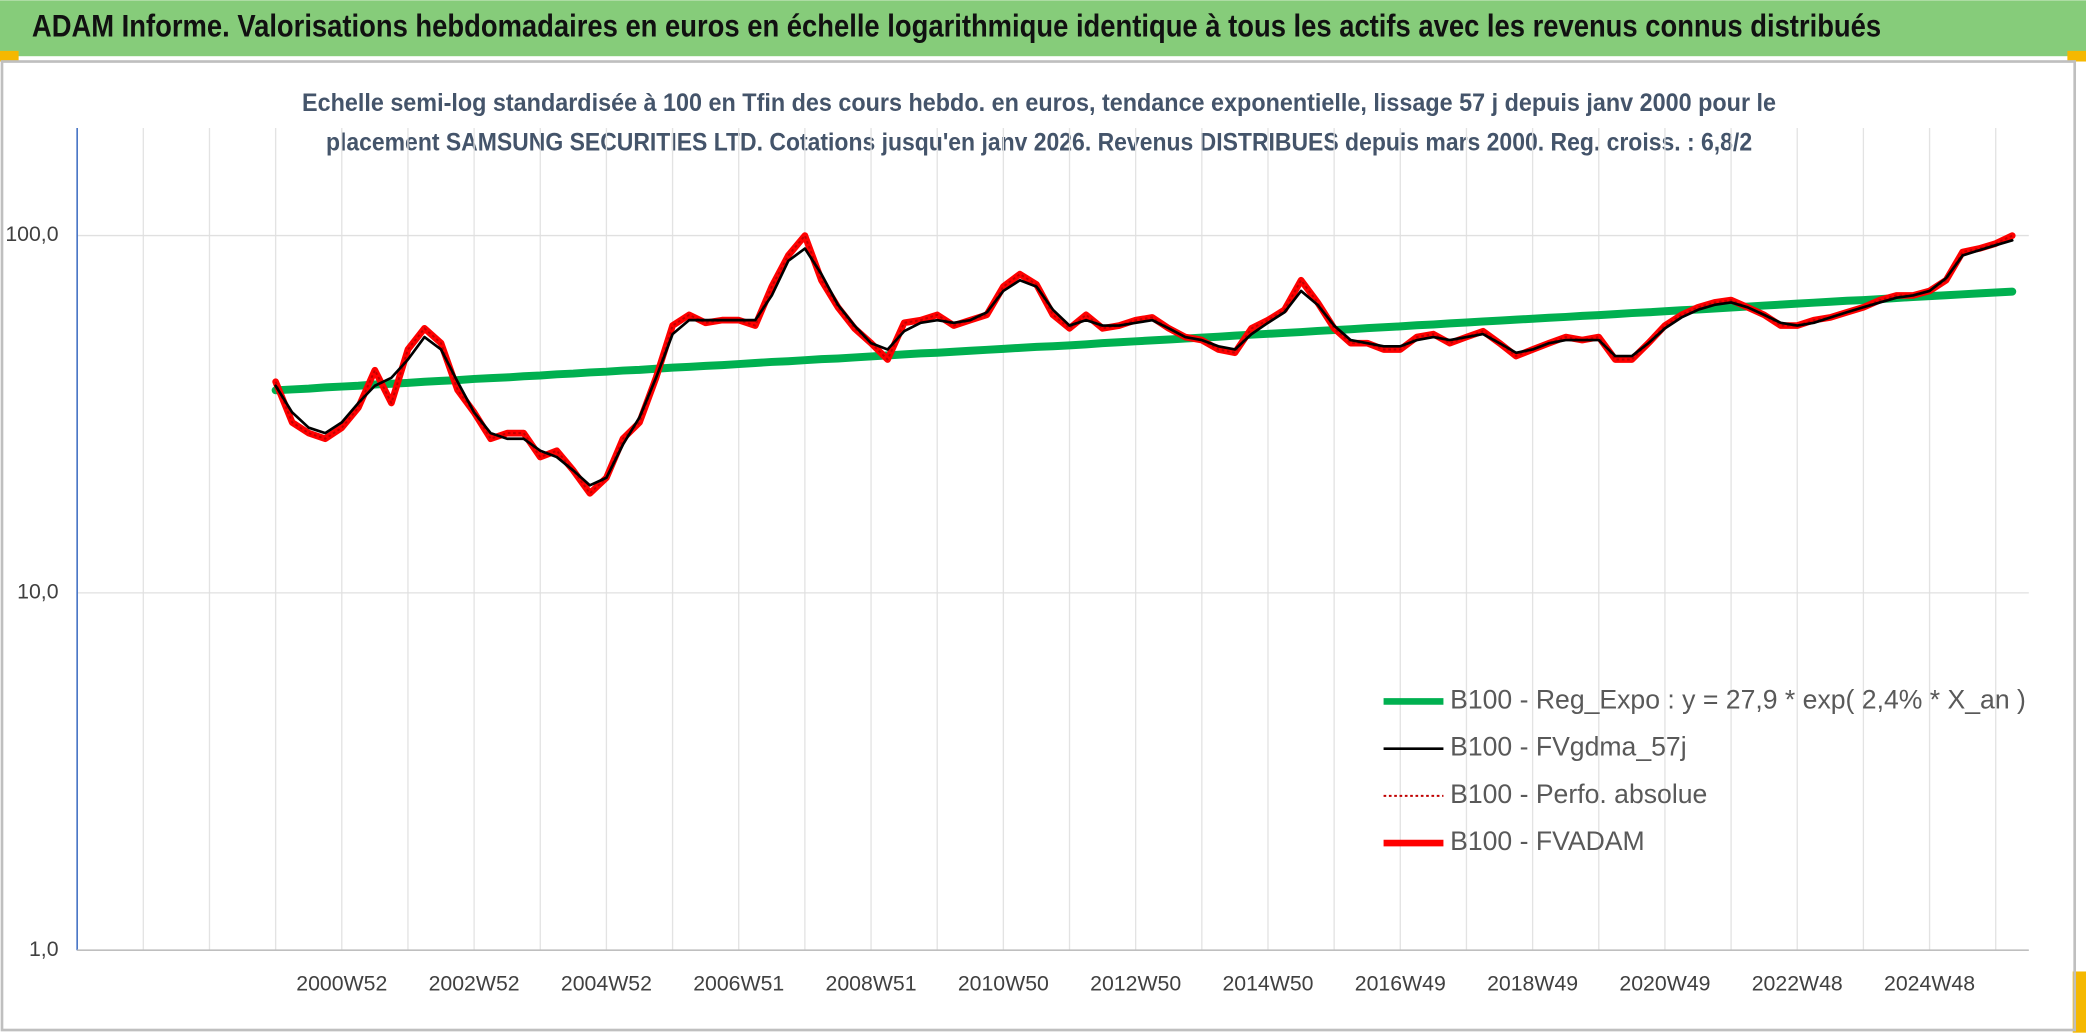 This screenshot has height=1033, width=2086. What do you see at coordinates (1547, 841) in the screenshot?
I see `legend-label: B100 - FVADAM` at bounding box center [1547, 841].